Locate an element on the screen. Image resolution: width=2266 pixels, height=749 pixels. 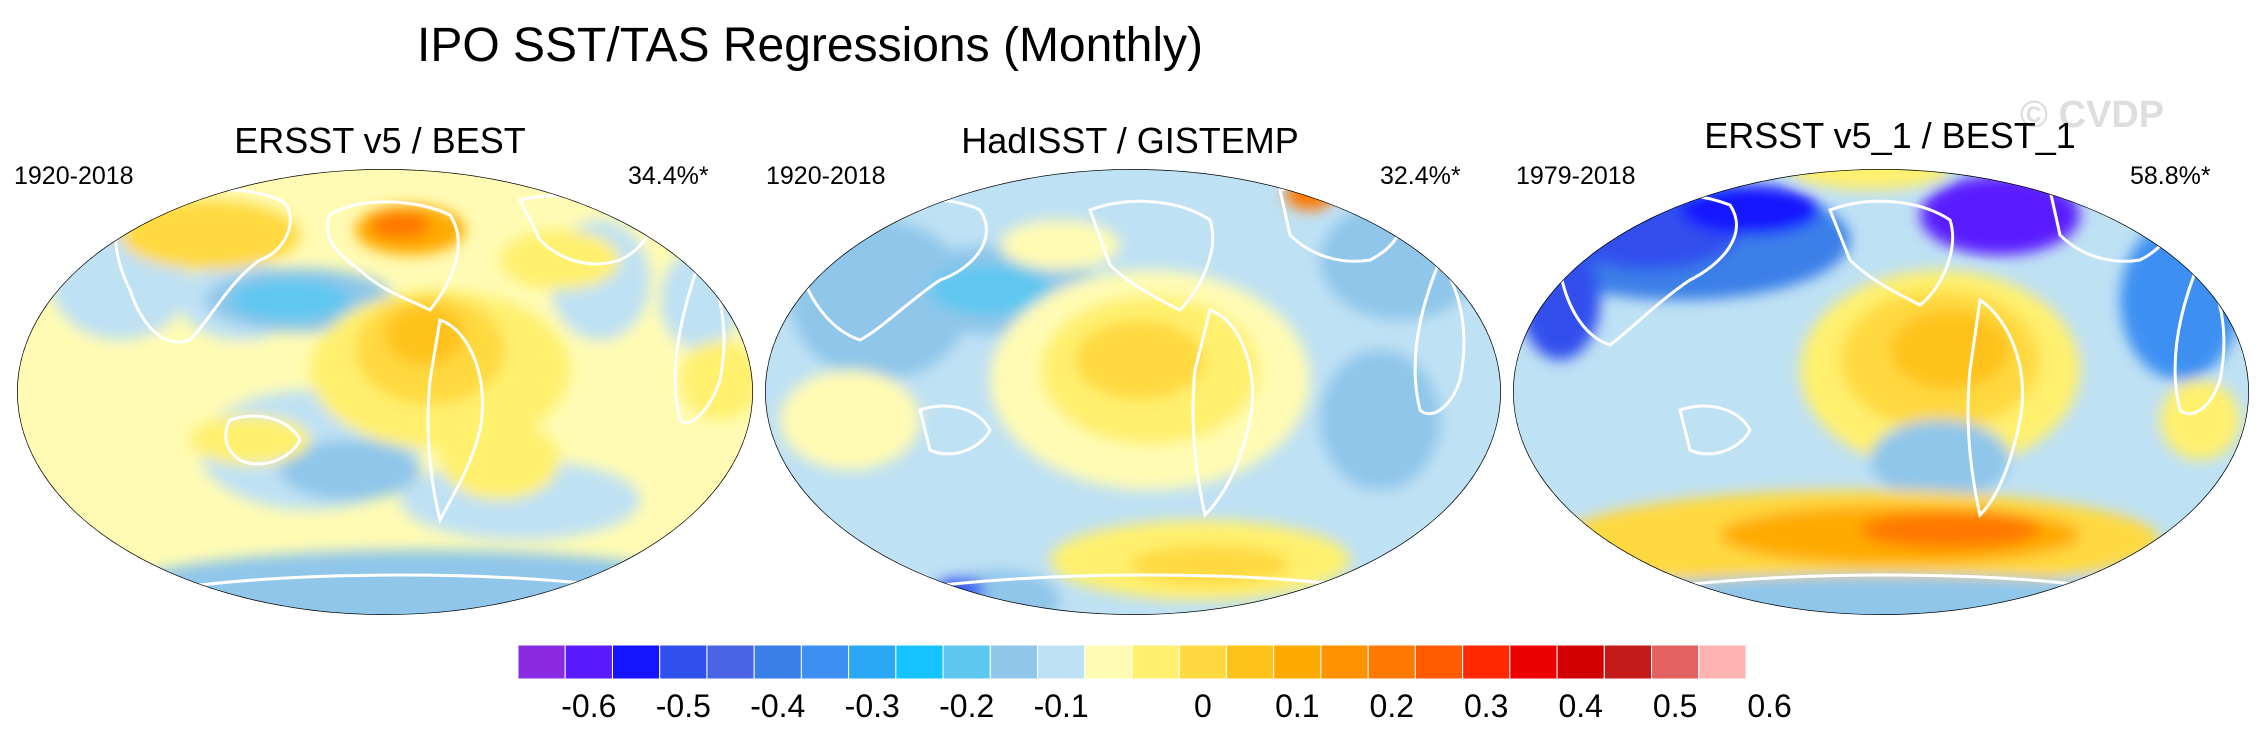
colorbar-tick-label: -0.6 is located at coordinates (588, 706).